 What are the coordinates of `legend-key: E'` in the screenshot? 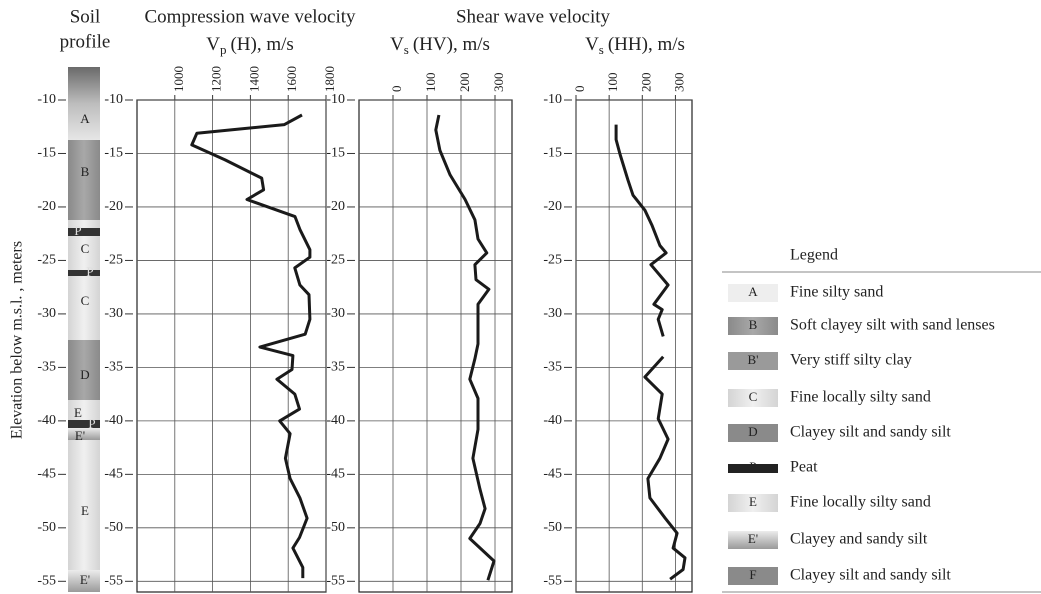 It's located at (753, 538).